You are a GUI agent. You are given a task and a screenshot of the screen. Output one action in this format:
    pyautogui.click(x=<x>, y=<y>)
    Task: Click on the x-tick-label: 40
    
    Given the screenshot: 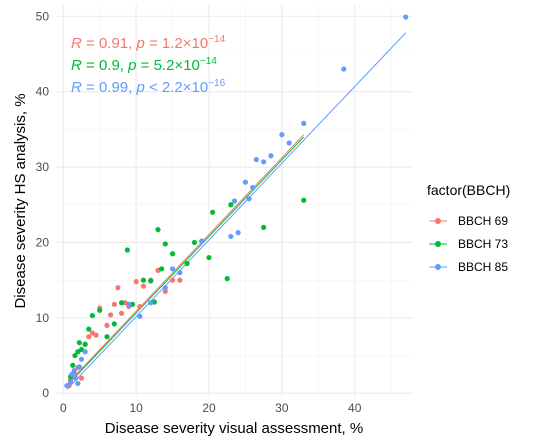 What is the action you would take?
    pyautogui.click(x=355, y=408)
    